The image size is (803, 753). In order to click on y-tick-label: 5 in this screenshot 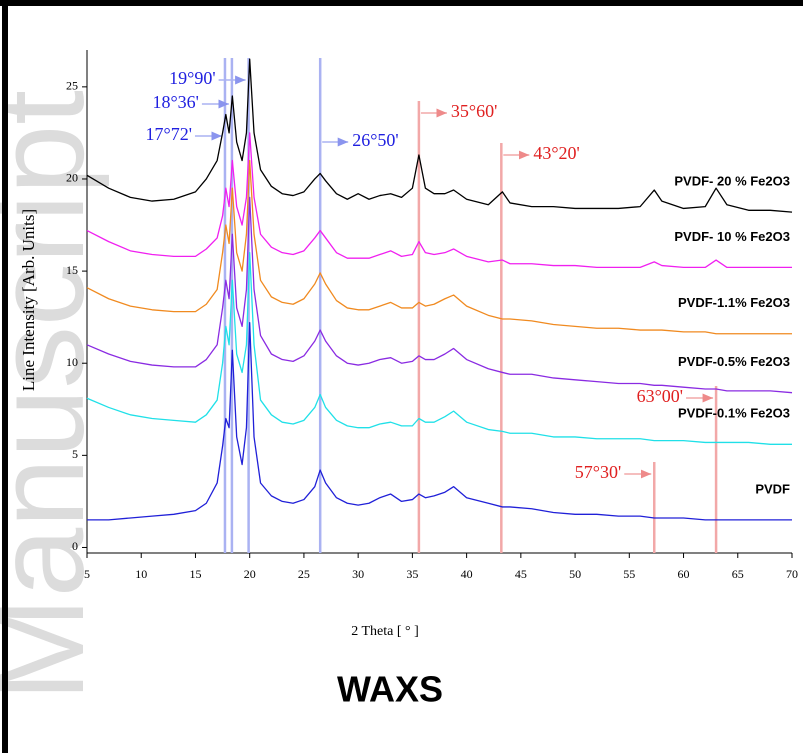, I will do `click(75, 454)`.